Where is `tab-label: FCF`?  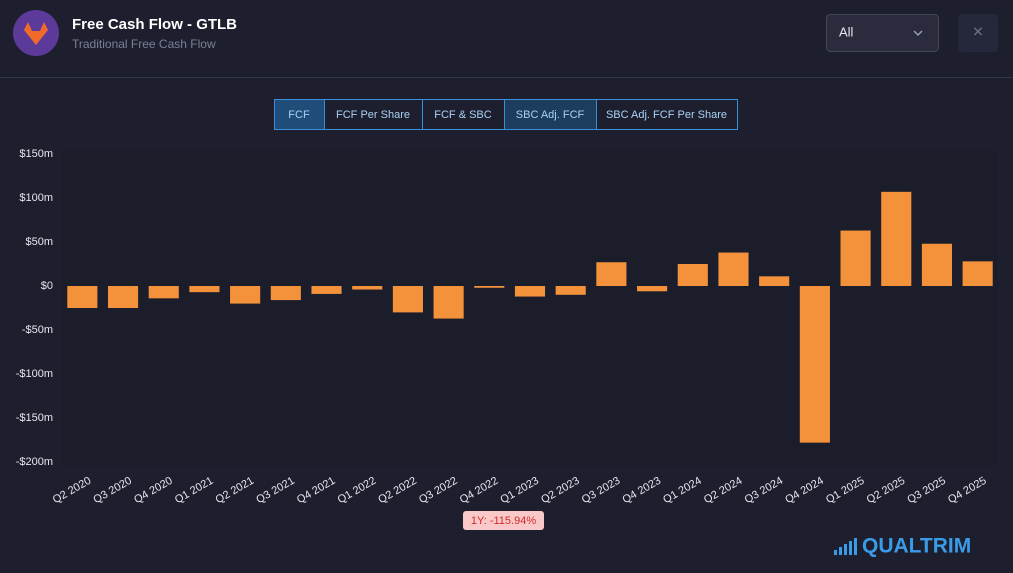
tab-label: FCF is located at coordinates (299, 115).